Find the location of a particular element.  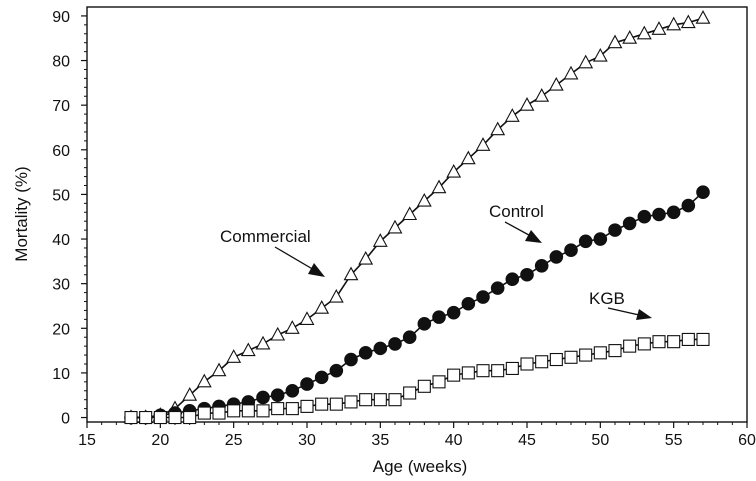

x-tick-label: 40 is located at coordinates (454, 440).